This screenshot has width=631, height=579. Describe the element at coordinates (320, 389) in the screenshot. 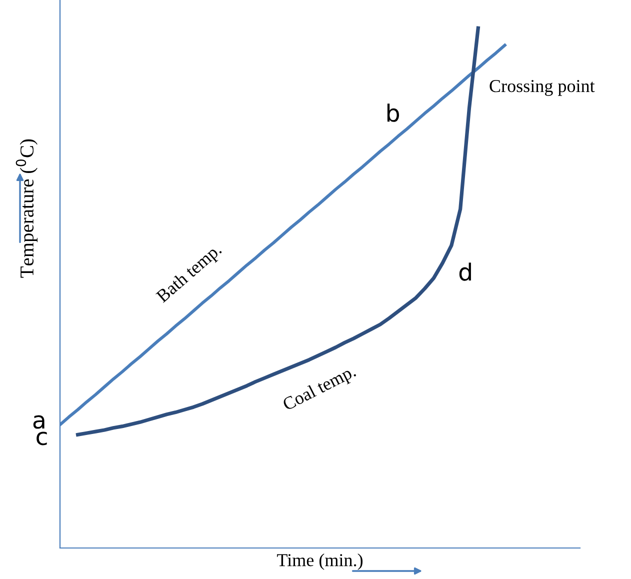

I see `text: Coal temp.` at that location.